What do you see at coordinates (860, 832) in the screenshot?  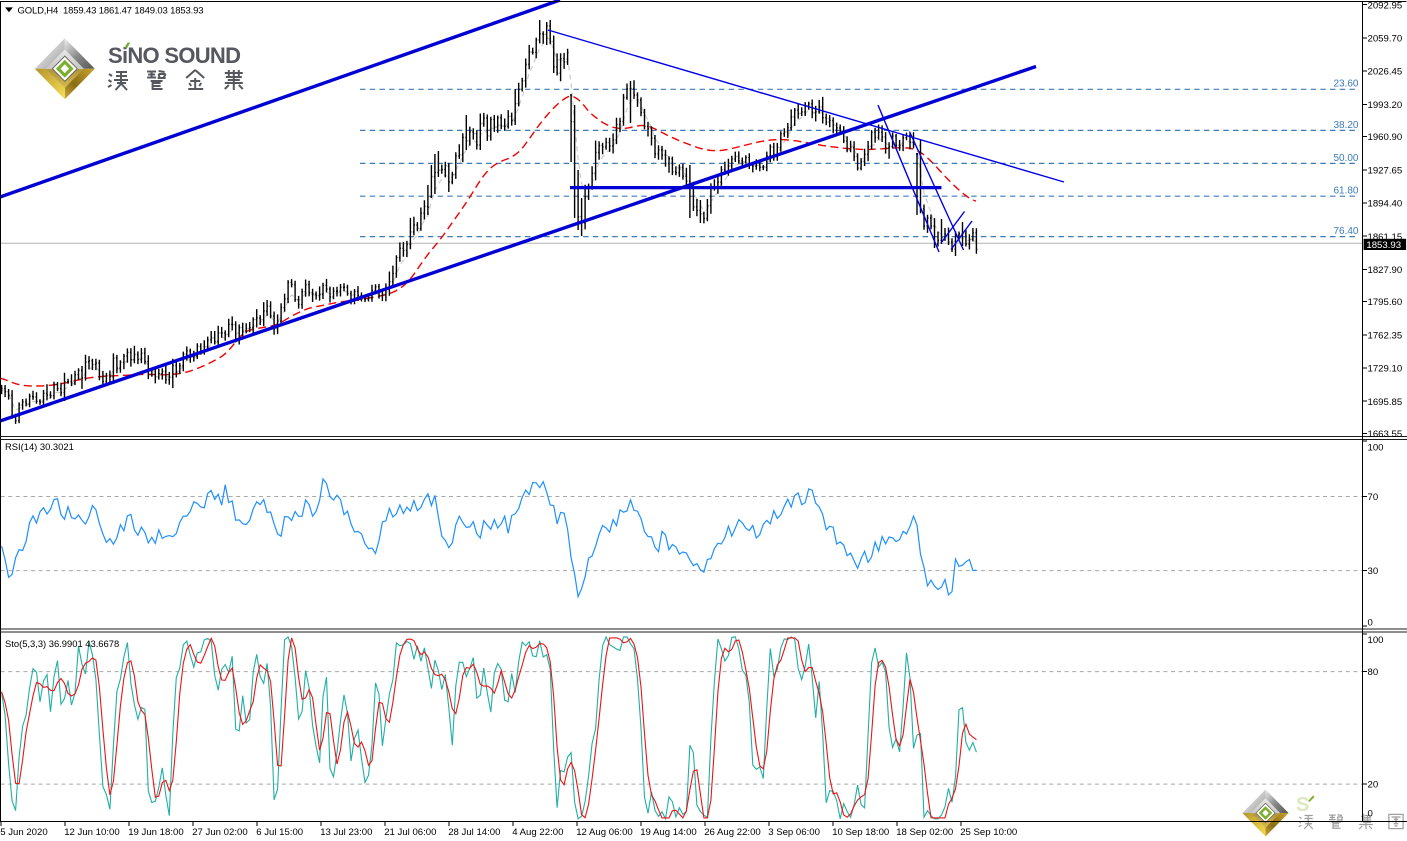 I see `svg-text: 10 Sep 18:00` at bounding box center [860, 832].